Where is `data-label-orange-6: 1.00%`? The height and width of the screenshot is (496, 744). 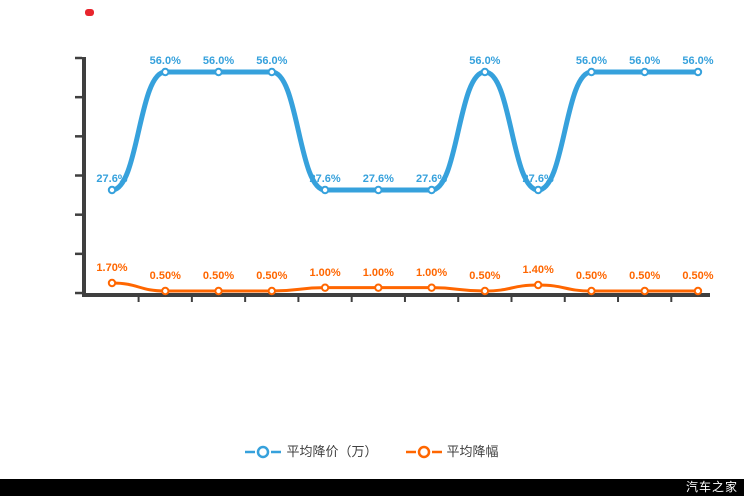
data-label-orange-6: 1.00% is located at coordinates (378, 272).